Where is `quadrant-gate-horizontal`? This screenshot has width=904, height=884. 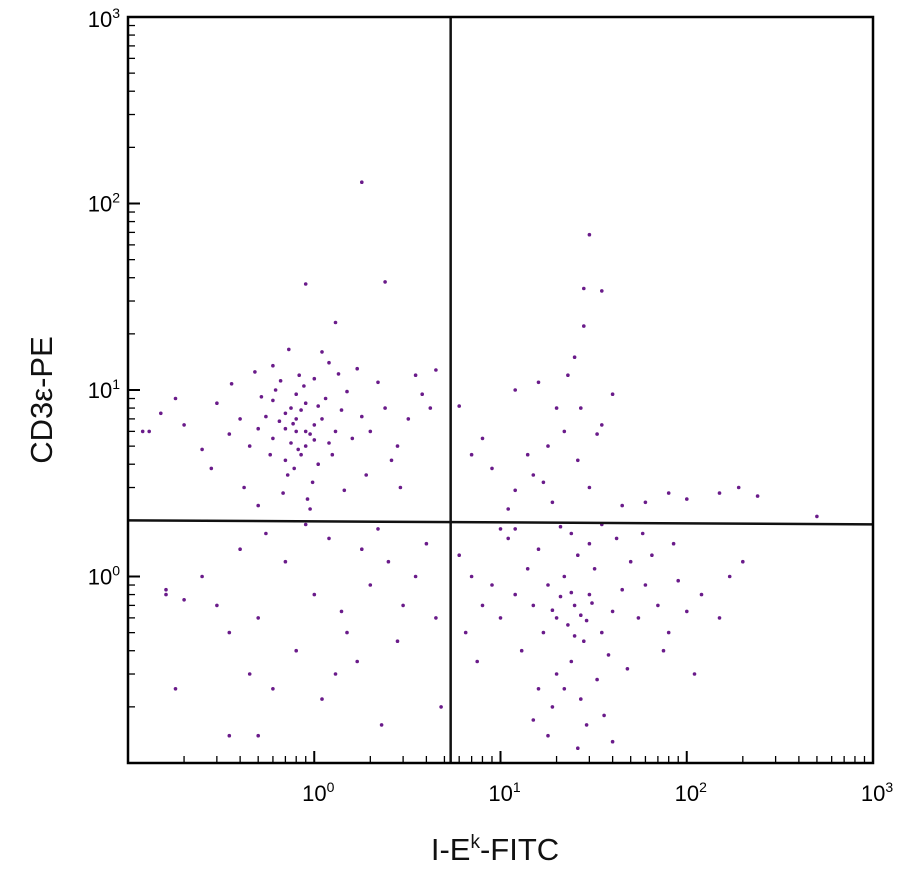
quadrant-gate-horizontal is located at coordinates (500, 522).